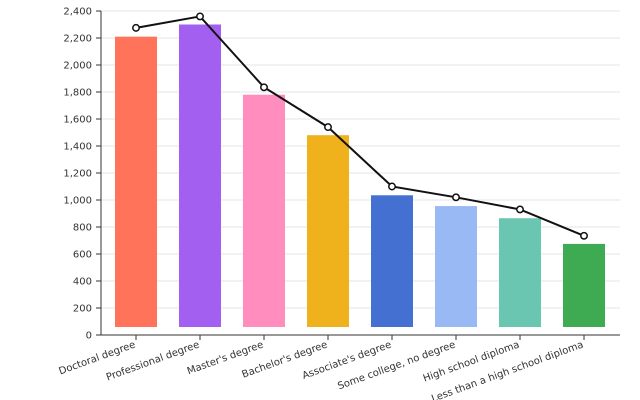 Image resolution: width=640 pixels, height=400 pixels. I want to click on y-tick-label: 1,400, so click(77, 147).